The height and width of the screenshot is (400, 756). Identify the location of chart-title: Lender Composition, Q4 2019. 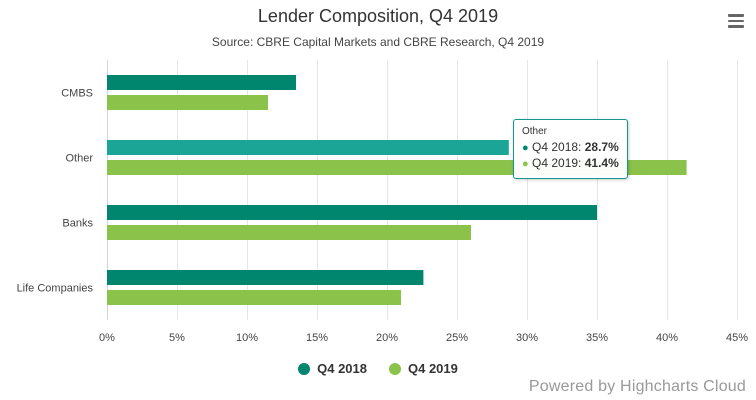
(378, 16).